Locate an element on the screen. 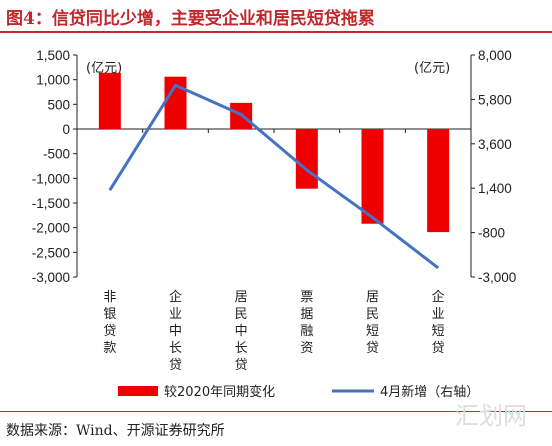  category-label: 居民中长贷 is located at coordinates (241, 331).